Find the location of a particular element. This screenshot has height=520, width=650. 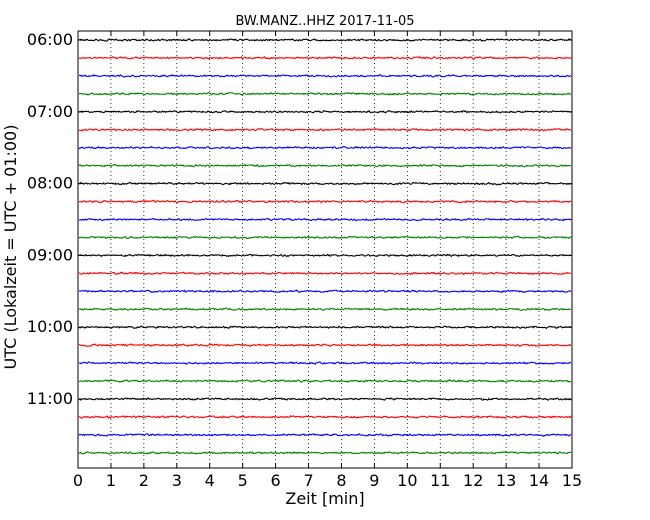

x-tick-label: 15 is located at coordinates (572, 480).